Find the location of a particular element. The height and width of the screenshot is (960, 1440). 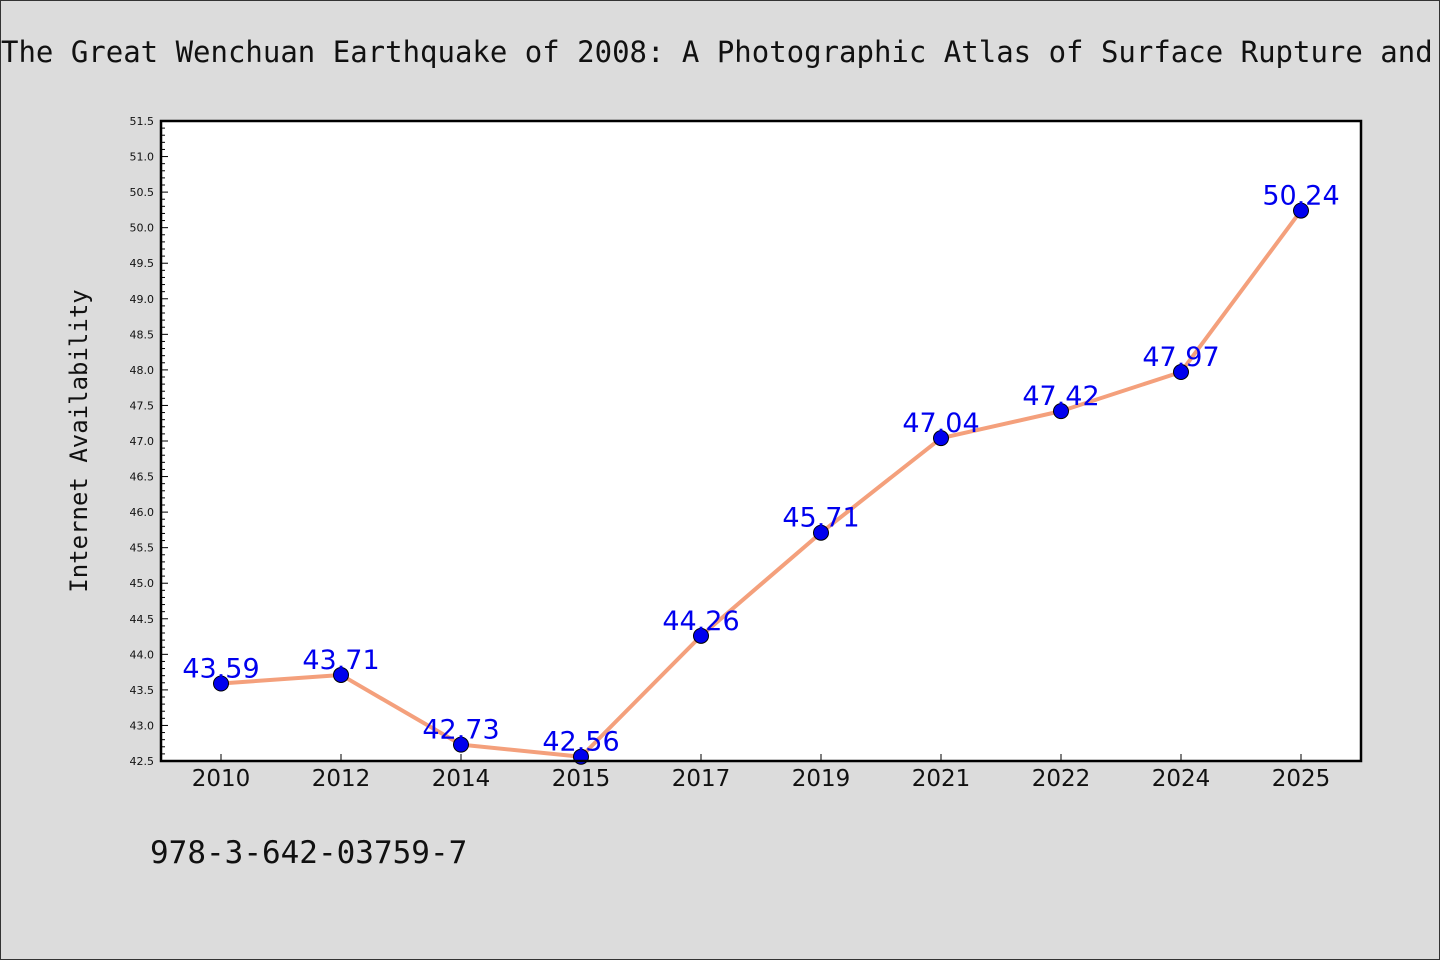

x-tick-label: 2014 is located at coordinates (461, 779).